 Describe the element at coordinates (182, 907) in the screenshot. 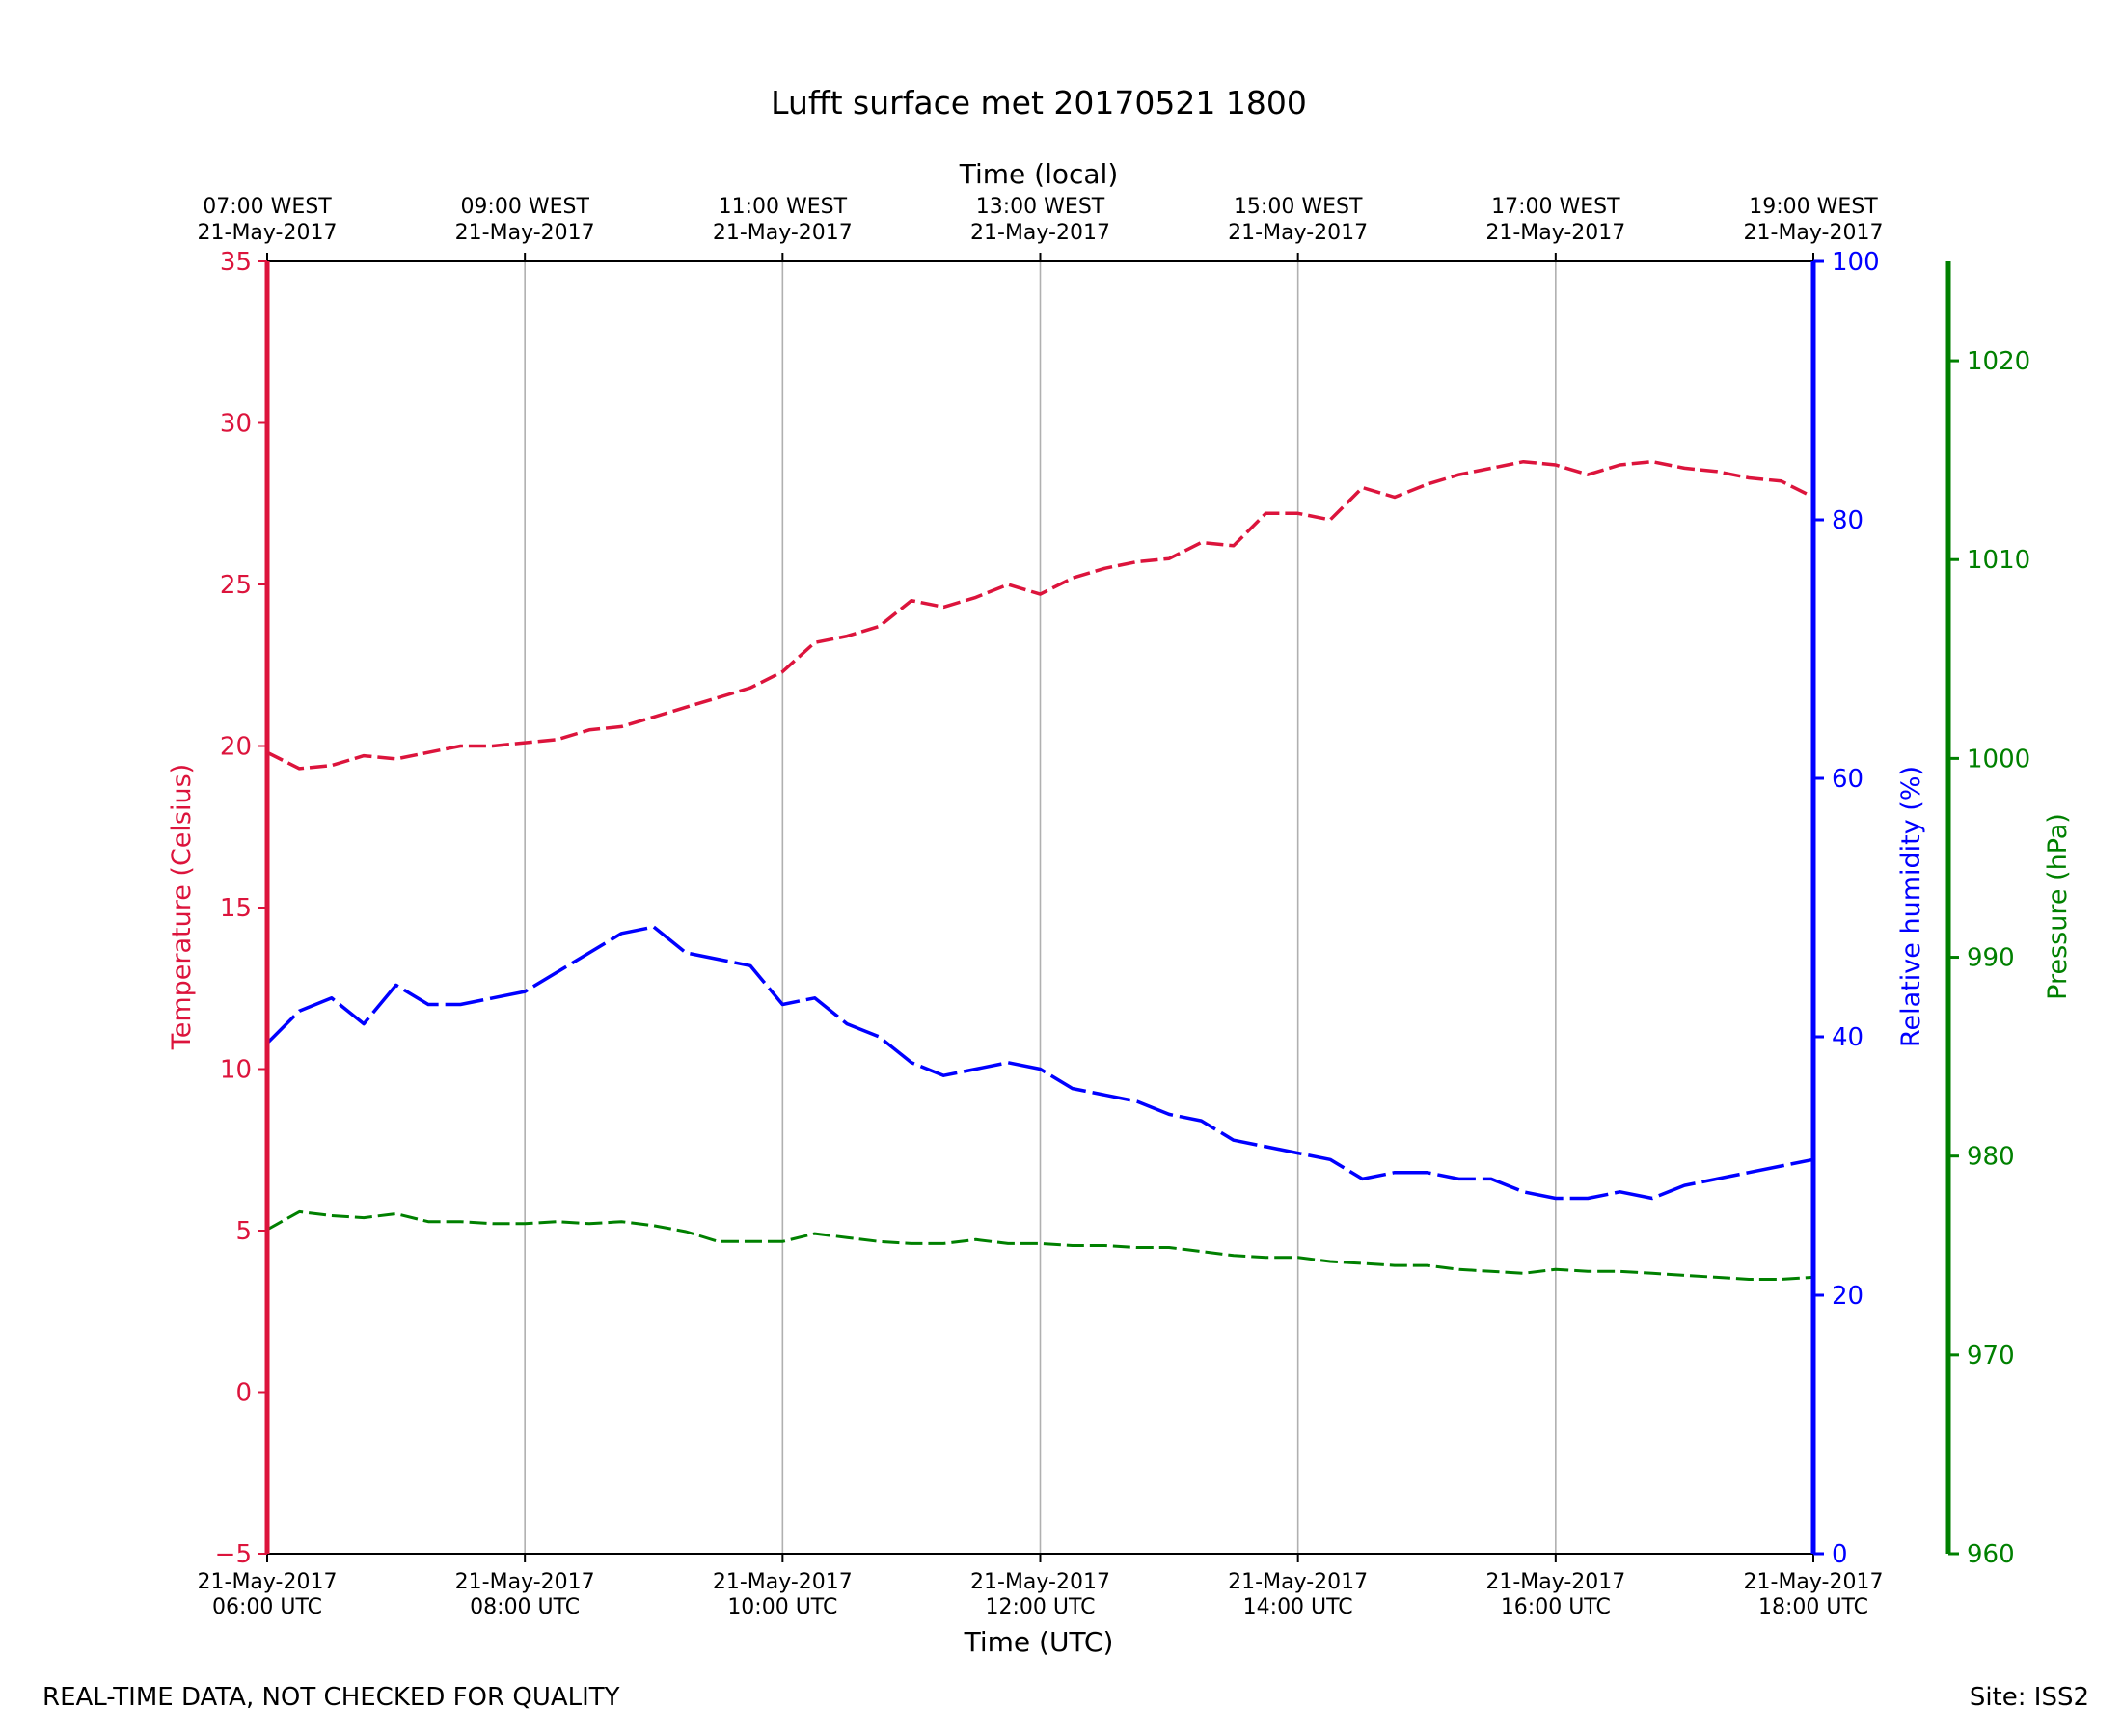

I see `temperature-axis-label: Temperature (Celsius)` at that location.